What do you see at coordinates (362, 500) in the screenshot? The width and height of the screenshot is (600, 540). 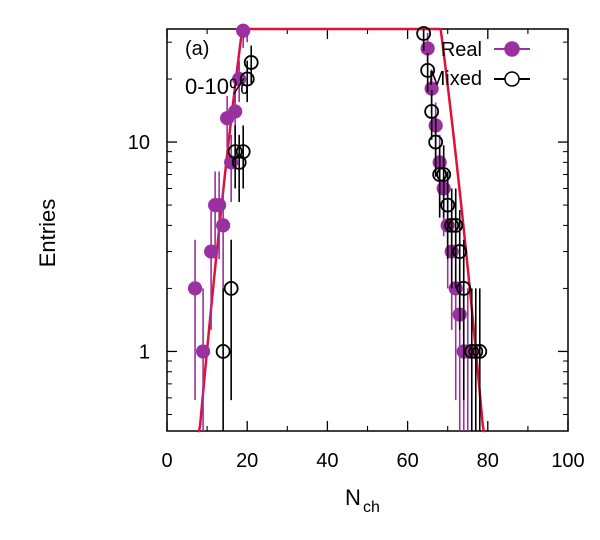 I see `x-axis-label: N ch` at bounding box center [362, 500].